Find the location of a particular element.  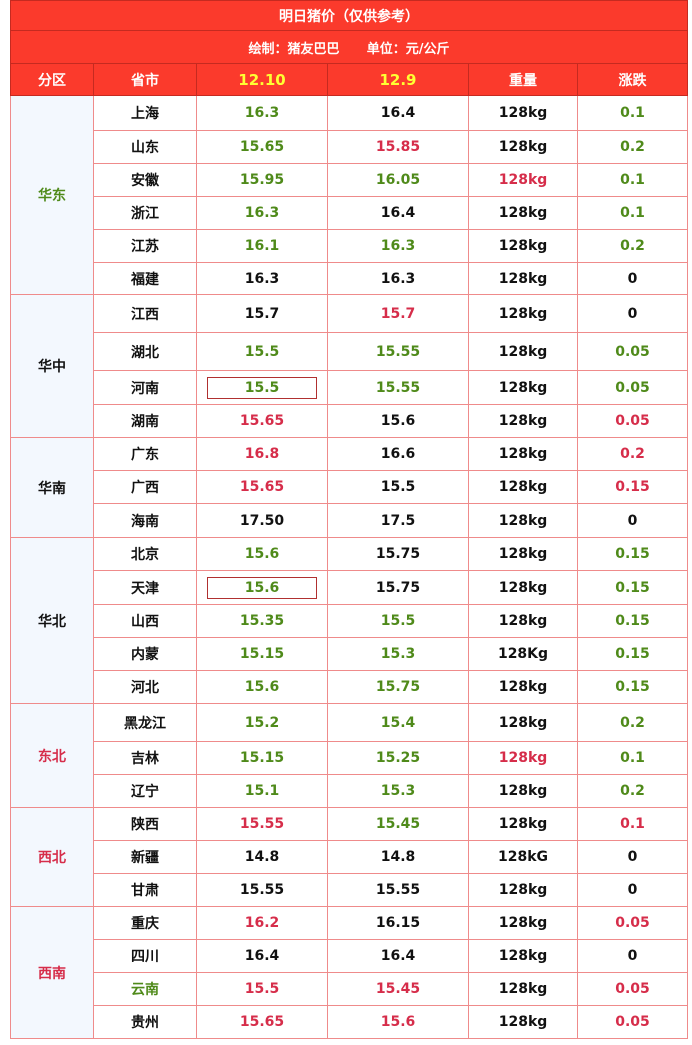

price-today-cell: 15.35 is located at coordinates (262, 621).